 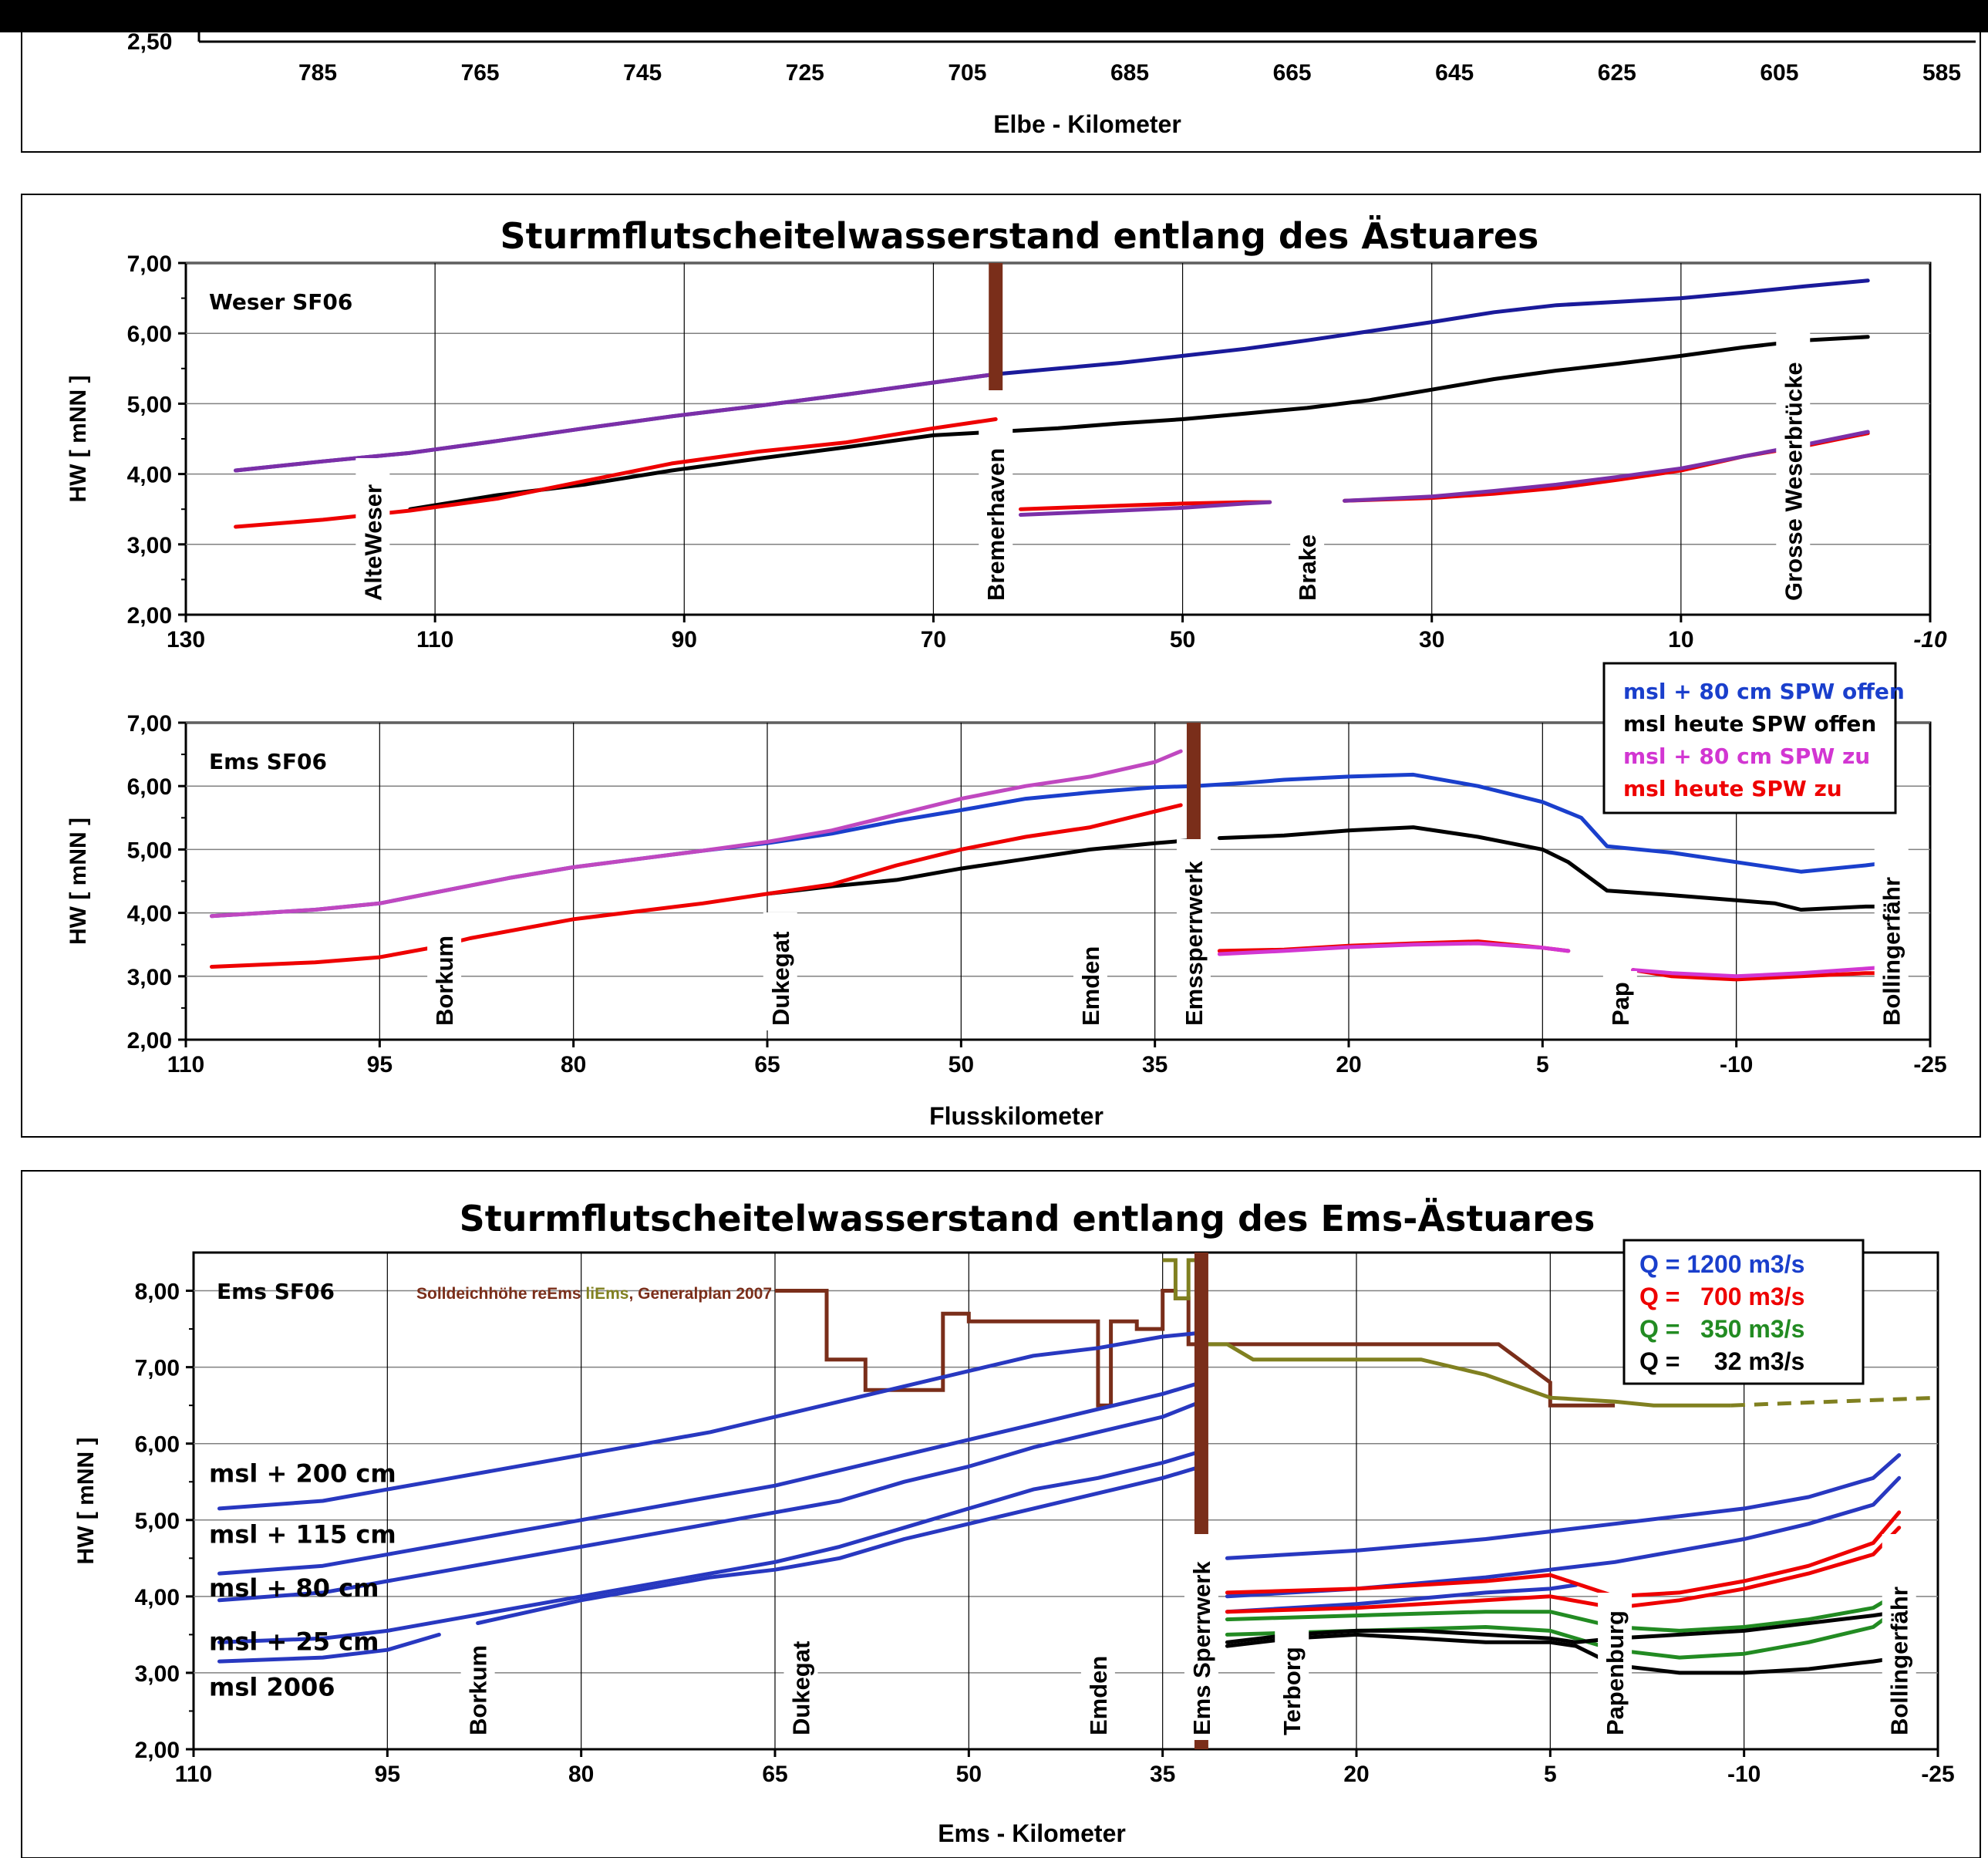 What do you see at coordinates (1307, 561) in the screenshot?
I see `weser-annotation-bg` at bounding box center [1307, 561].